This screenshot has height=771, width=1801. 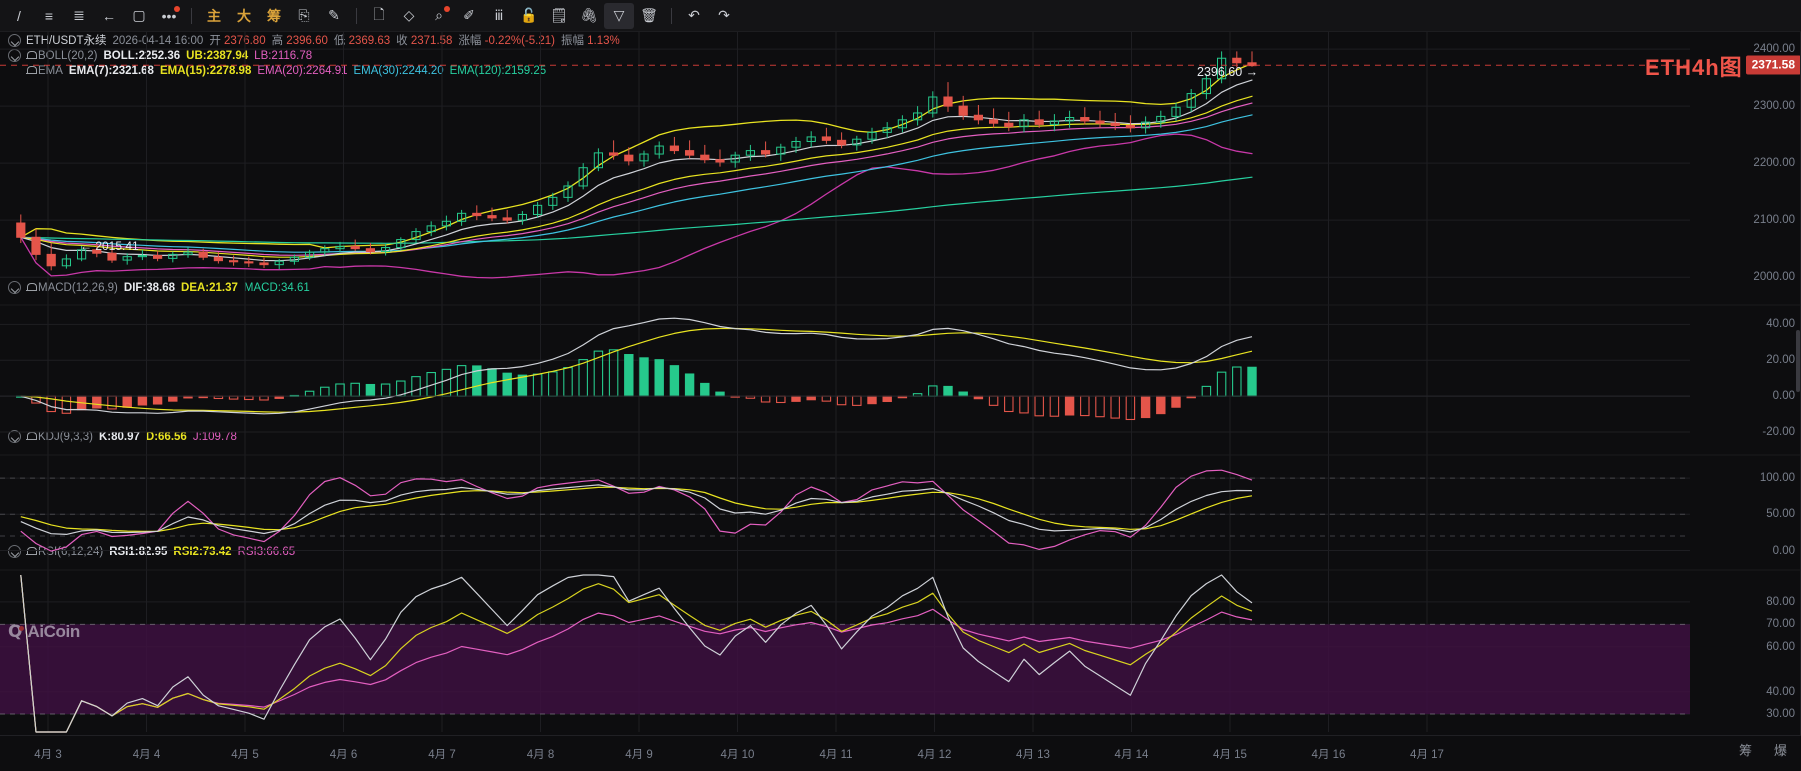 I want to click on time-axis-tick: 4月 17, so click(x=1427, y=755).